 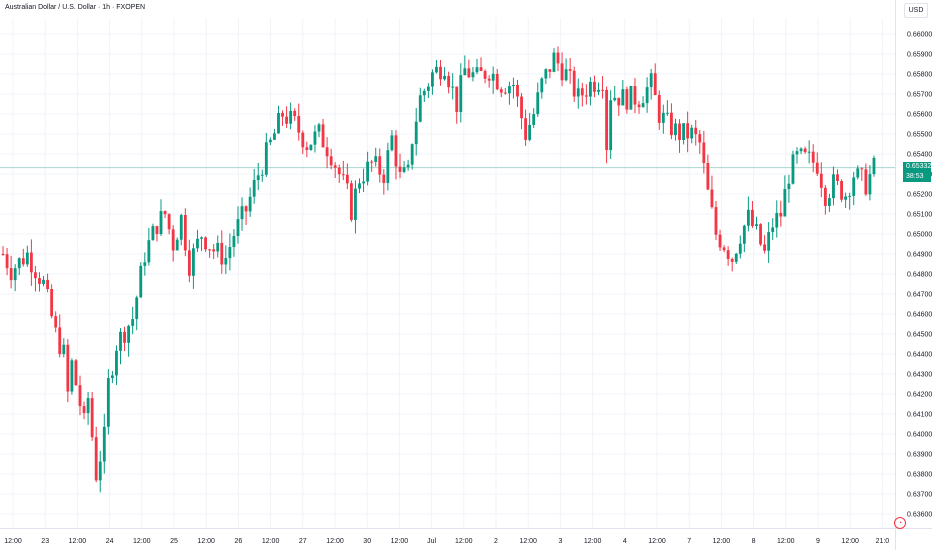 What do you see at coordinates (919, 235) in the screenshot?
I see `price-tick-label: 0.65000` at bounding box center [919, 235].